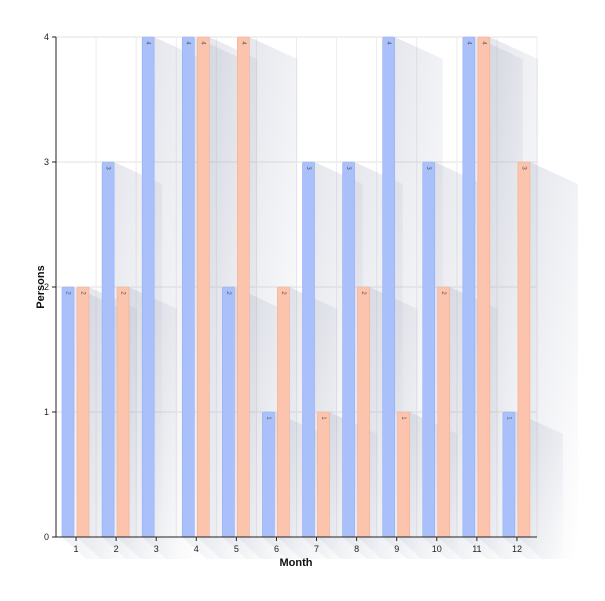 This screenshot has height=601, width=605. What do you see at coordinates (316, 549) in the screenshot?
I see `x-tick-label: 7` at bounding box center [316, 549].